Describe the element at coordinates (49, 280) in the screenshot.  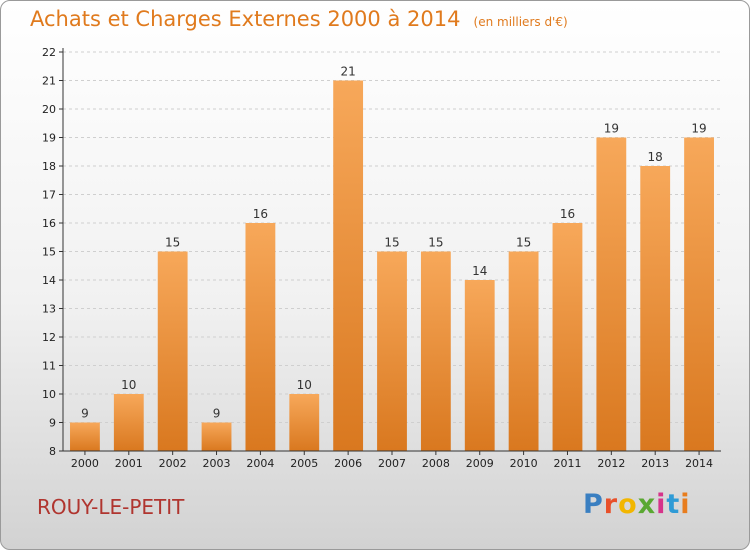
I see `y-tick-label: 14` at that location.